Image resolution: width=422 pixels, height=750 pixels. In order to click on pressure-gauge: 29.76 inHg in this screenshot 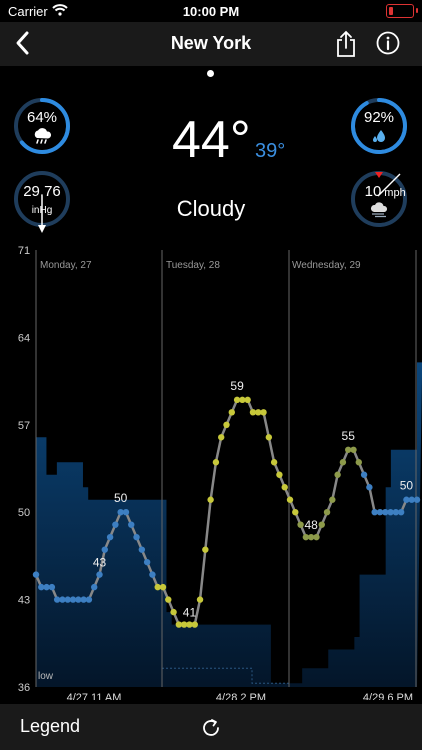, I will do `click(42, 201)`.